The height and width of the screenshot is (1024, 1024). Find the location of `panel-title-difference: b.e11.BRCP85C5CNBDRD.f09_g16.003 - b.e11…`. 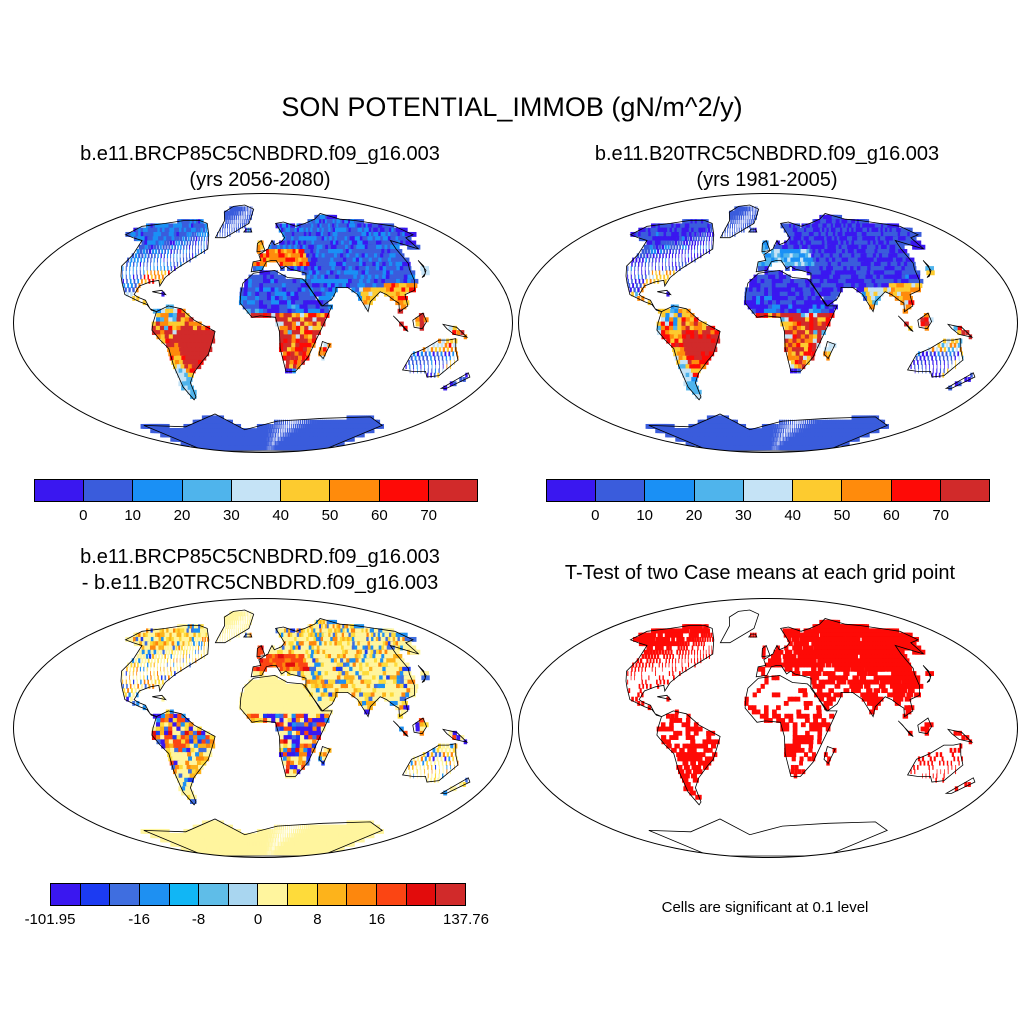

panel-title-difference: b.e11.BRCP85C5CNBDRD.f09_g16.003 - b.e11… is located at coordinates (260, 570).